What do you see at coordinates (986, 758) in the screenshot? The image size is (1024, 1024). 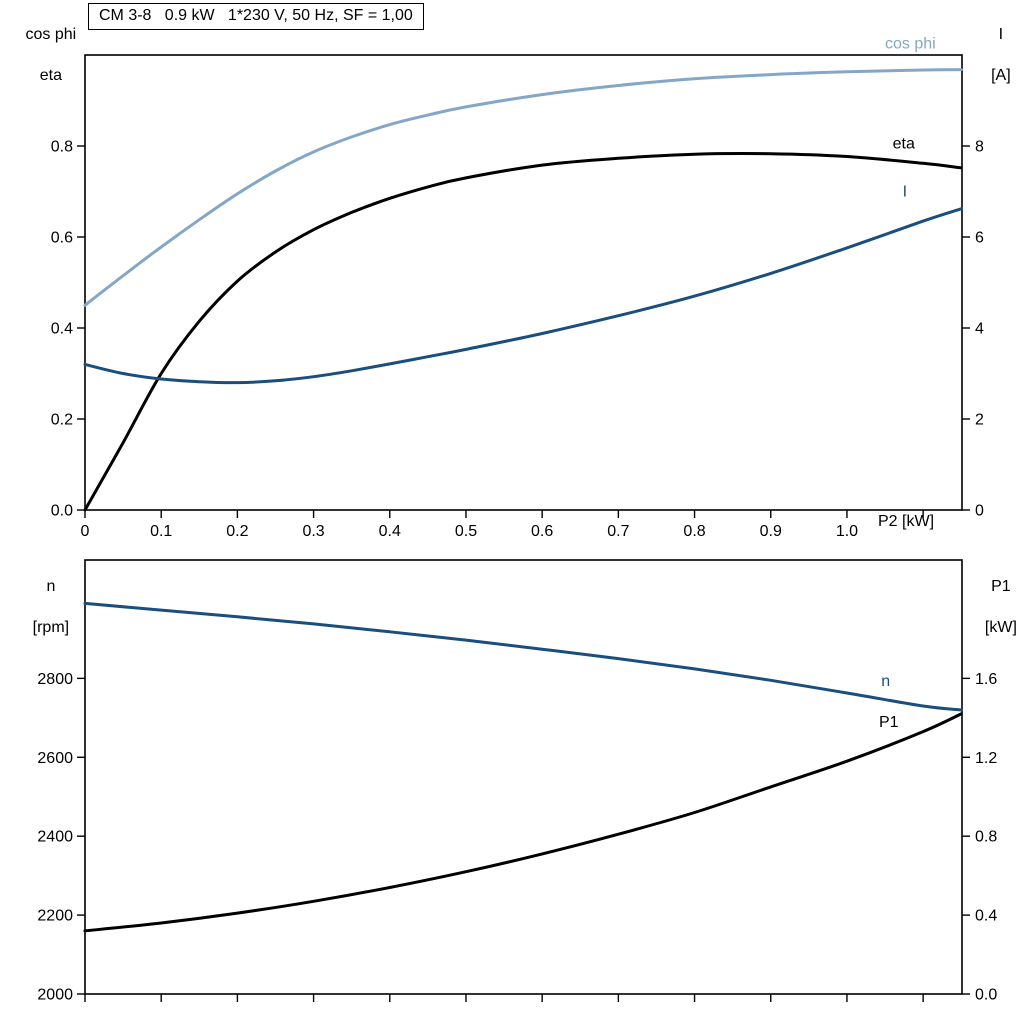 I see `tick-label: 1.2` at bounding box center [986, 758].